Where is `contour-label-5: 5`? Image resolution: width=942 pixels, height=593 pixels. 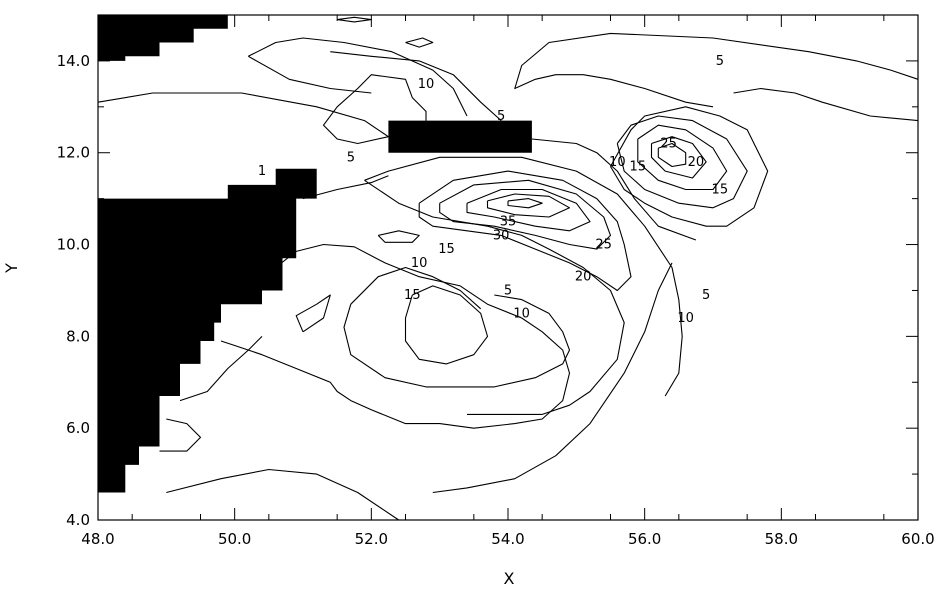
contour-label-5: 5 is located at coordinates (720, 61).